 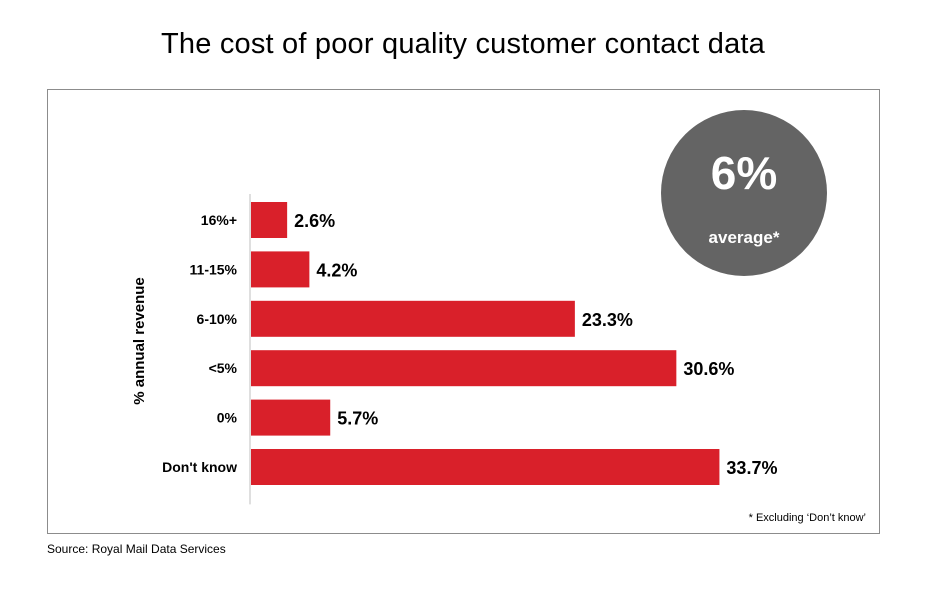 I want to click on value-label: 30.6%, so click(x=708, y=369).